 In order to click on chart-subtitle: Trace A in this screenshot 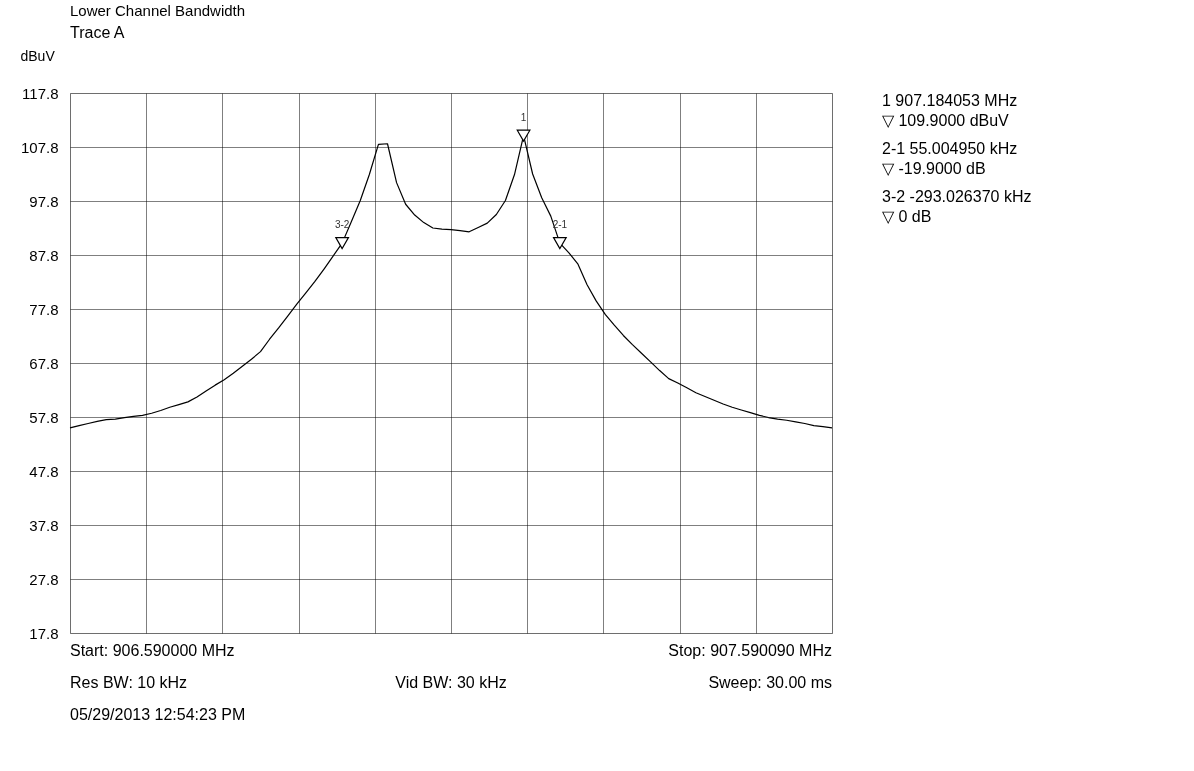, I will do `click(97, 32)`.